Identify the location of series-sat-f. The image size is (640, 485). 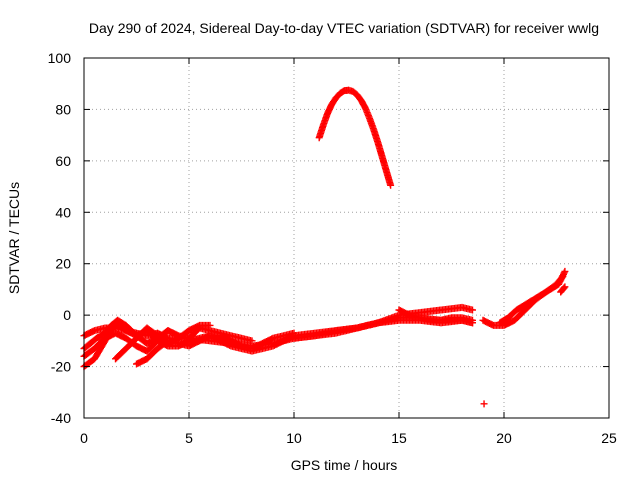
(215, 348).